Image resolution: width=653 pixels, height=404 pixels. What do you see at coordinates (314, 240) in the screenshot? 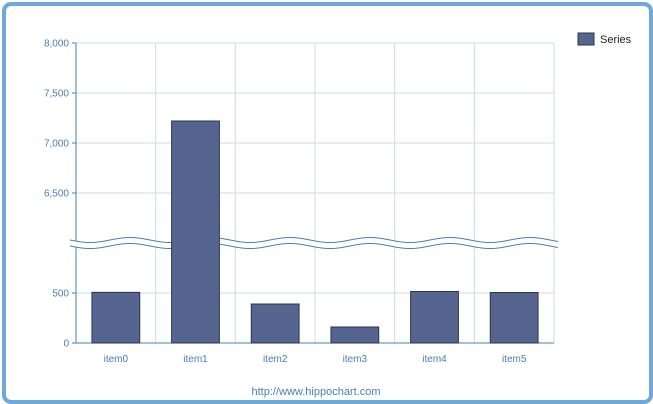
I see `axis-break-line-top` at bounding box center [314, 240].